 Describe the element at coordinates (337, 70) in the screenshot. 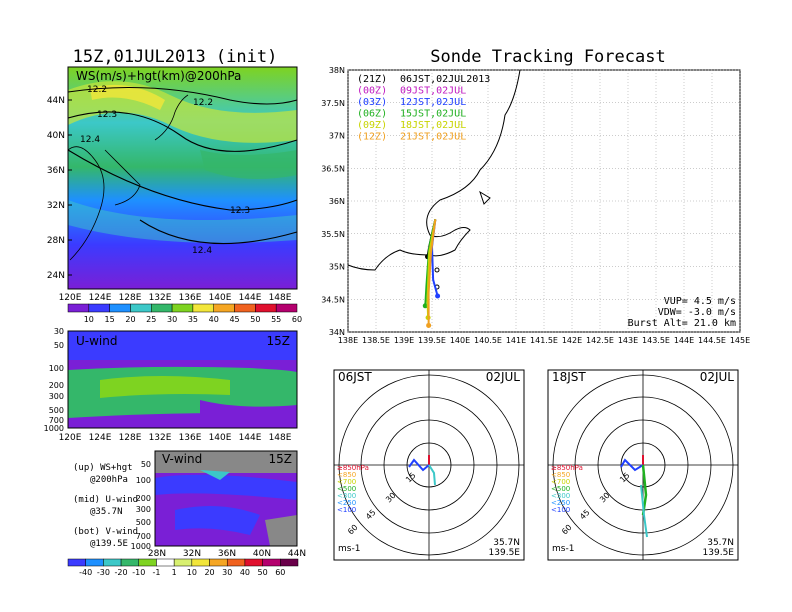

I see `y-tick-label: 38N` at that location.